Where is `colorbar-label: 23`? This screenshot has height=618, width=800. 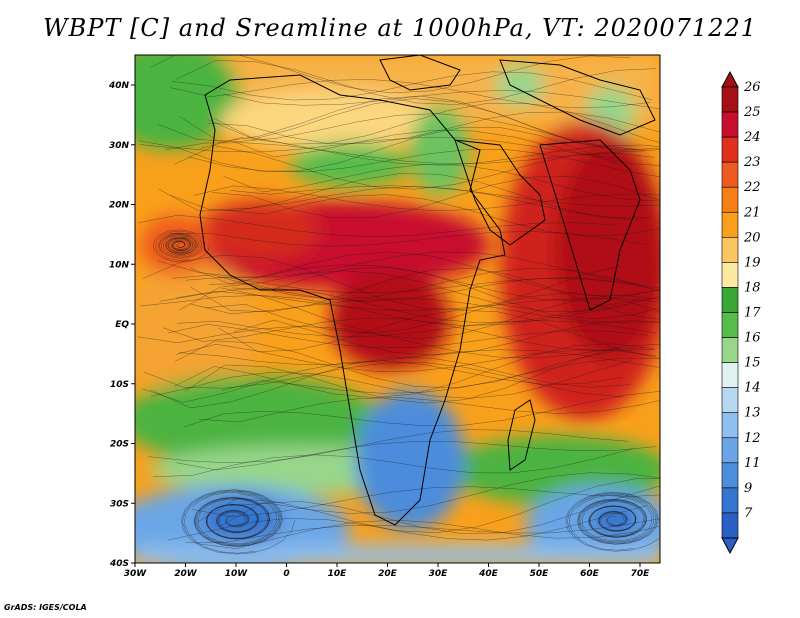
colorbar-label: 23 is located at coordinates (752, 162).